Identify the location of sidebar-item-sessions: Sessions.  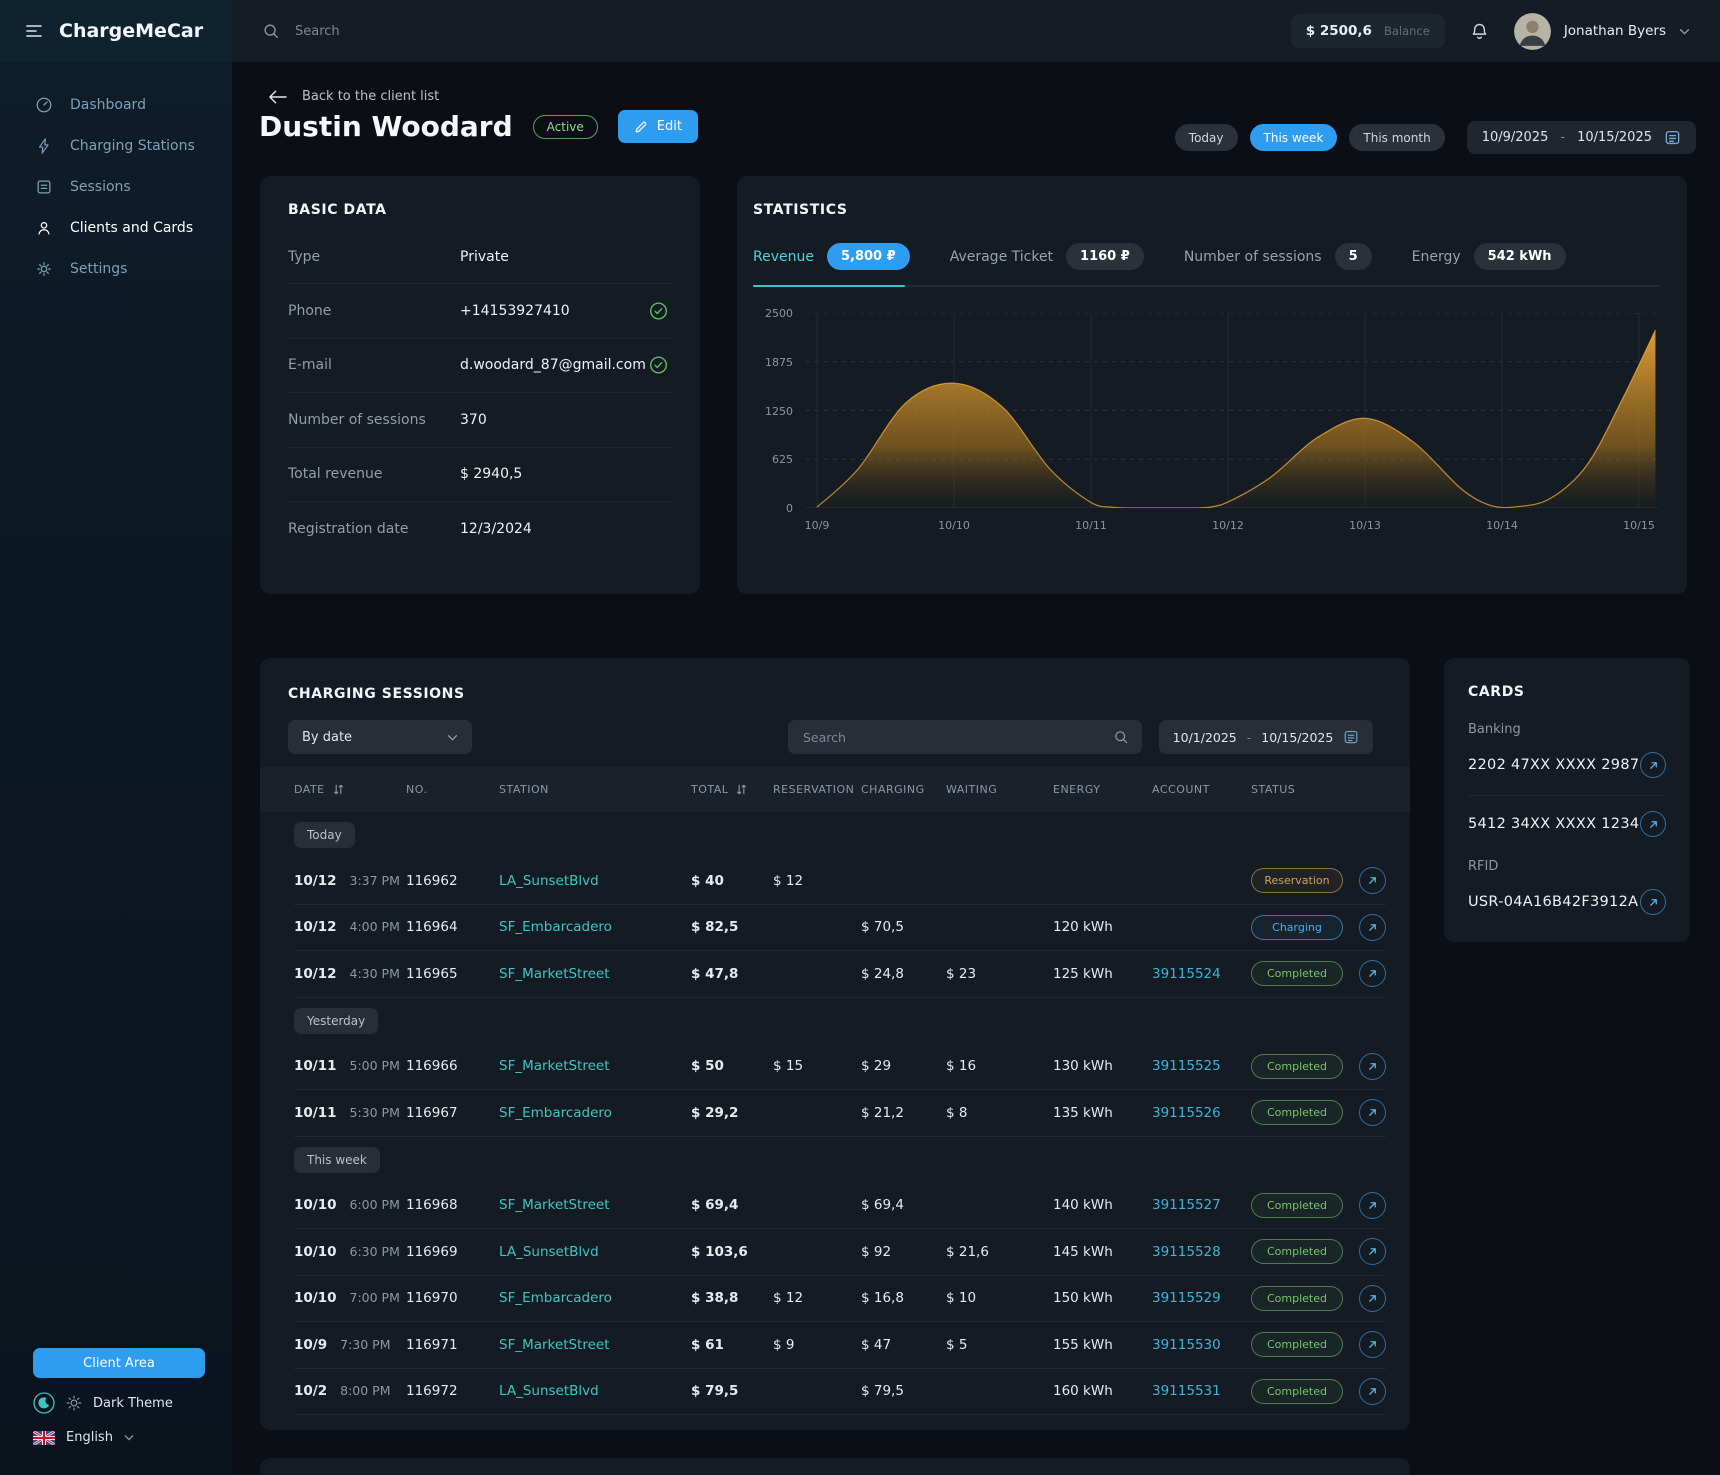
(116, 186).